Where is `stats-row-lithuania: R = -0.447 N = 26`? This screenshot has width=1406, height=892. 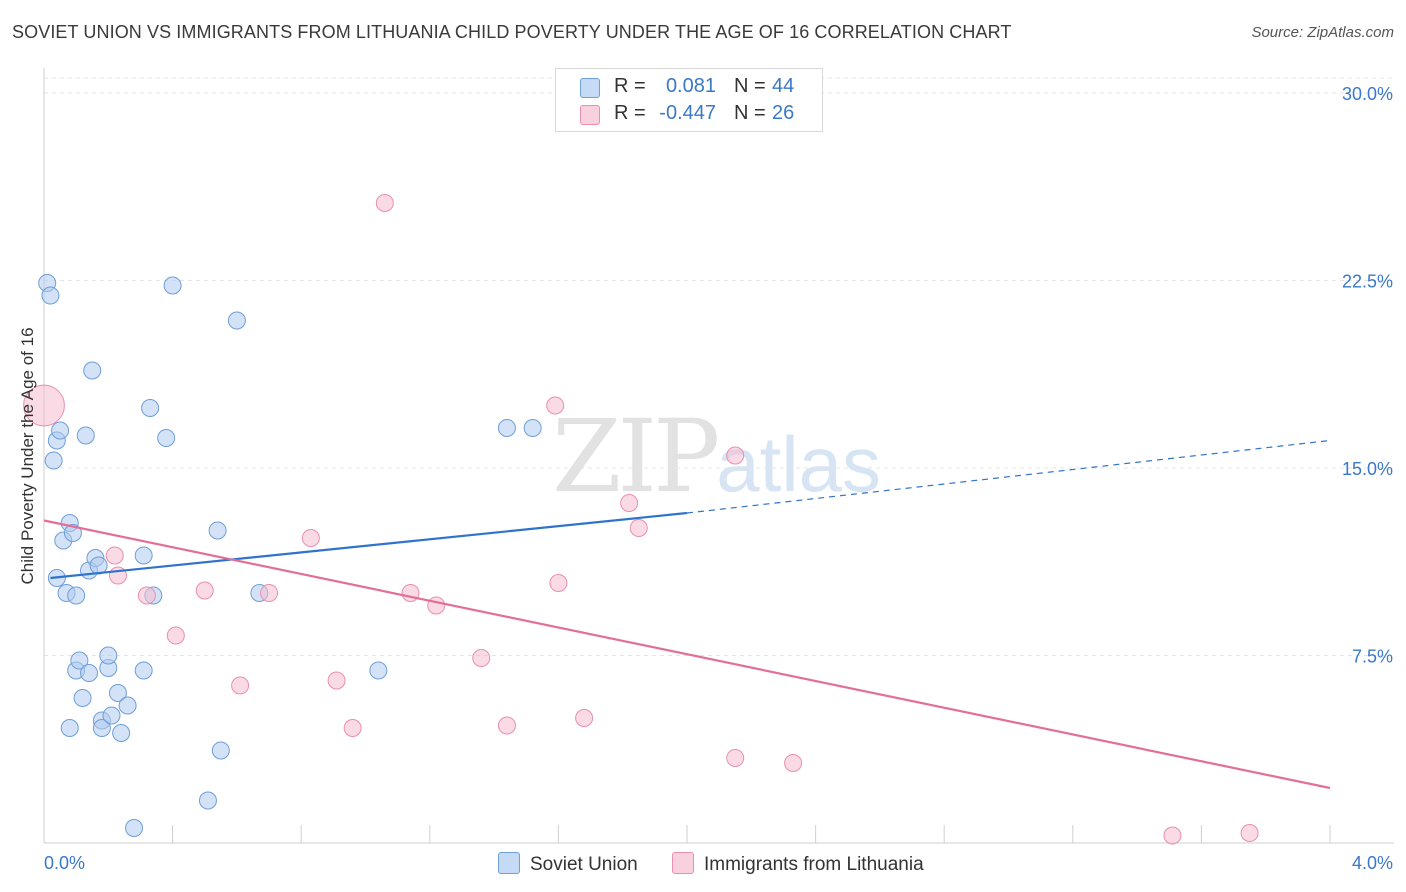
stats-row-lithuania: R = -0.447 N = 26 is located at coordinates (689, 114).